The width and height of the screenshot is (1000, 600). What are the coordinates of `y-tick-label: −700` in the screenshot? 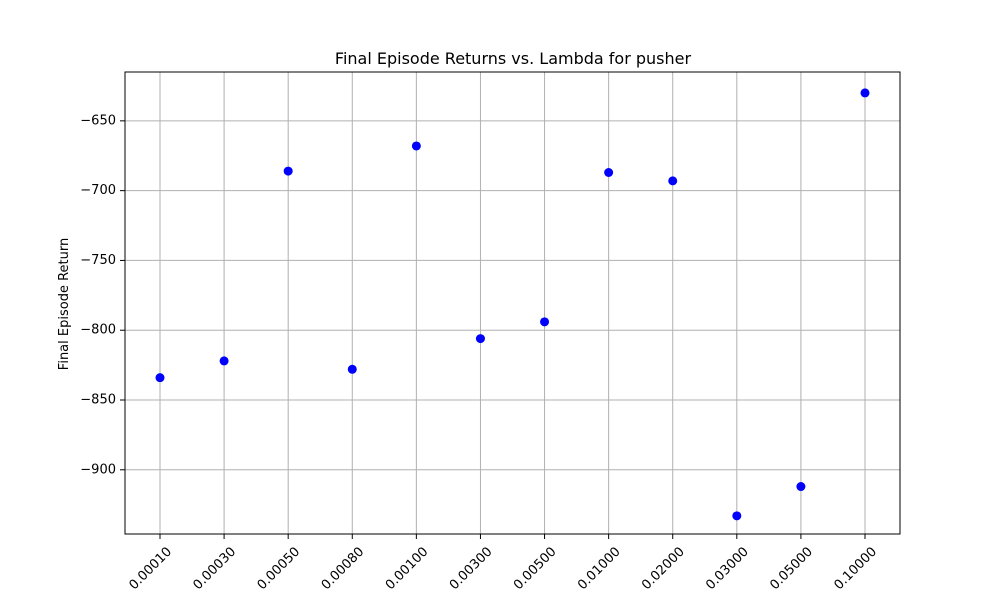 It's located at (98, 190).